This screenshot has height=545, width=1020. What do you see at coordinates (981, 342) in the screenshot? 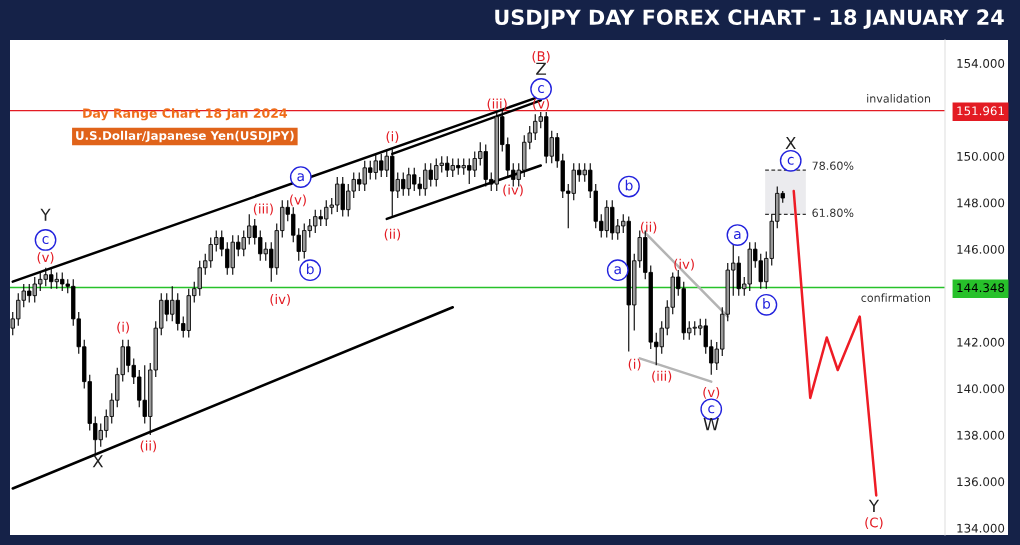
I see `y-tick-label: 142.000` at bounding box center [981, 342].